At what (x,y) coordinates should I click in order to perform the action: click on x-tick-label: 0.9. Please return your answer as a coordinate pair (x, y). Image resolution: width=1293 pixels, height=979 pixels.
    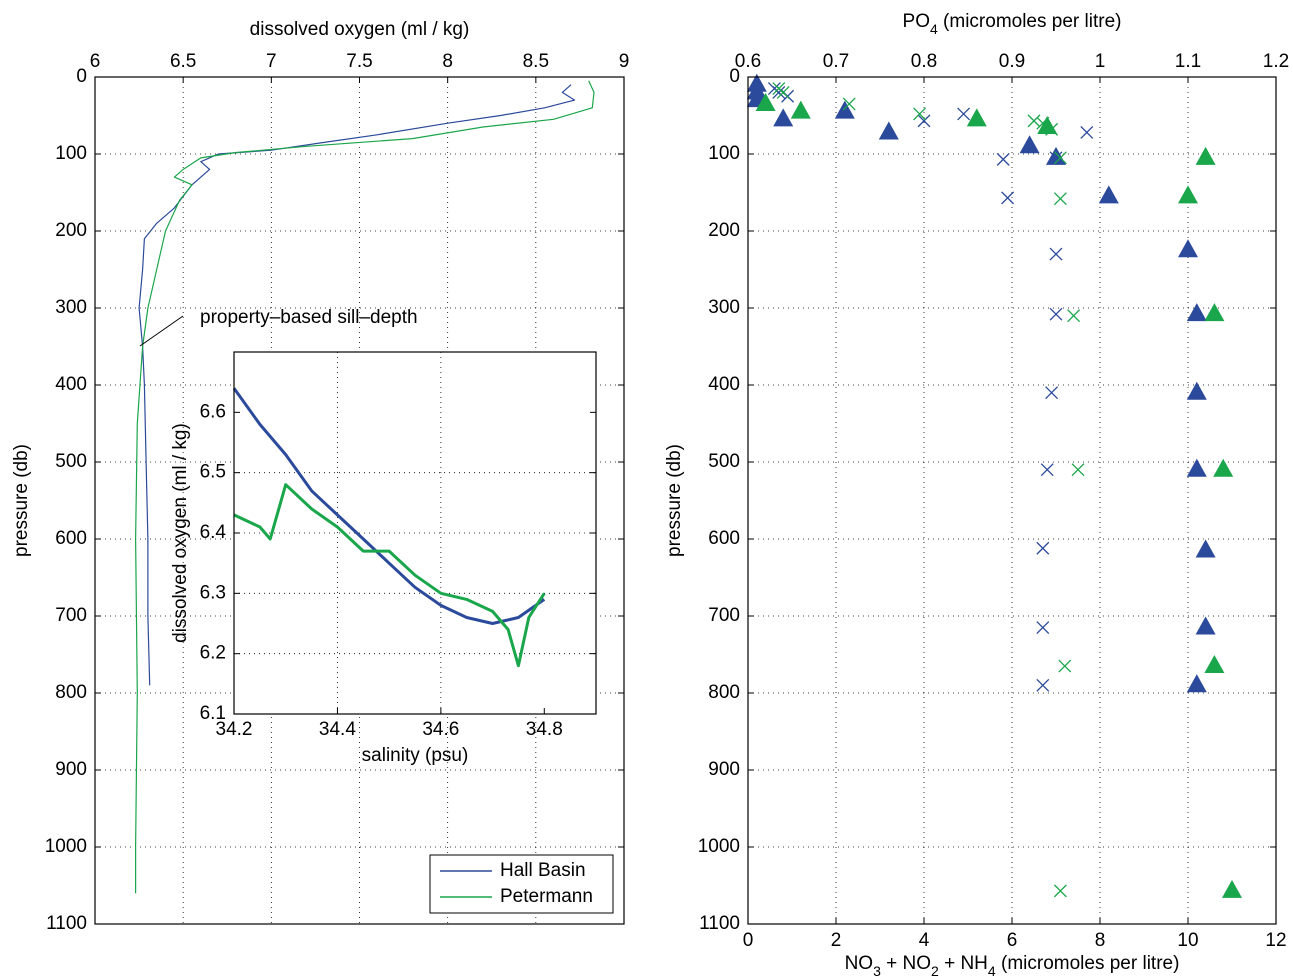
    Looking at the image, I should click on (1012, 61).